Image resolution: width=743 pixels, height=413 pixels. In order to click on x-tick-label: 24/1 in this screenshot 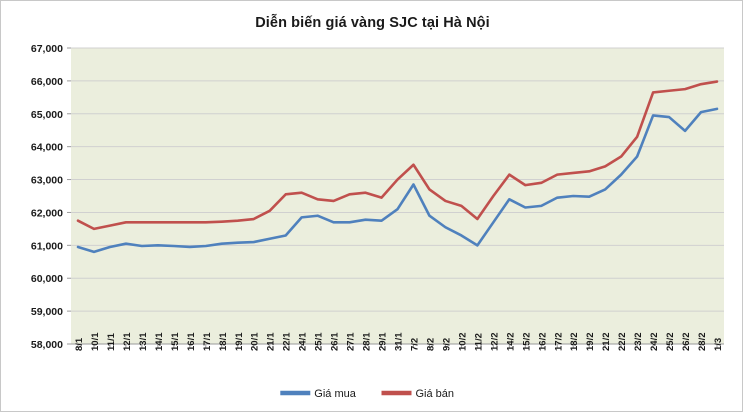, I will do `click(303, 341)`.